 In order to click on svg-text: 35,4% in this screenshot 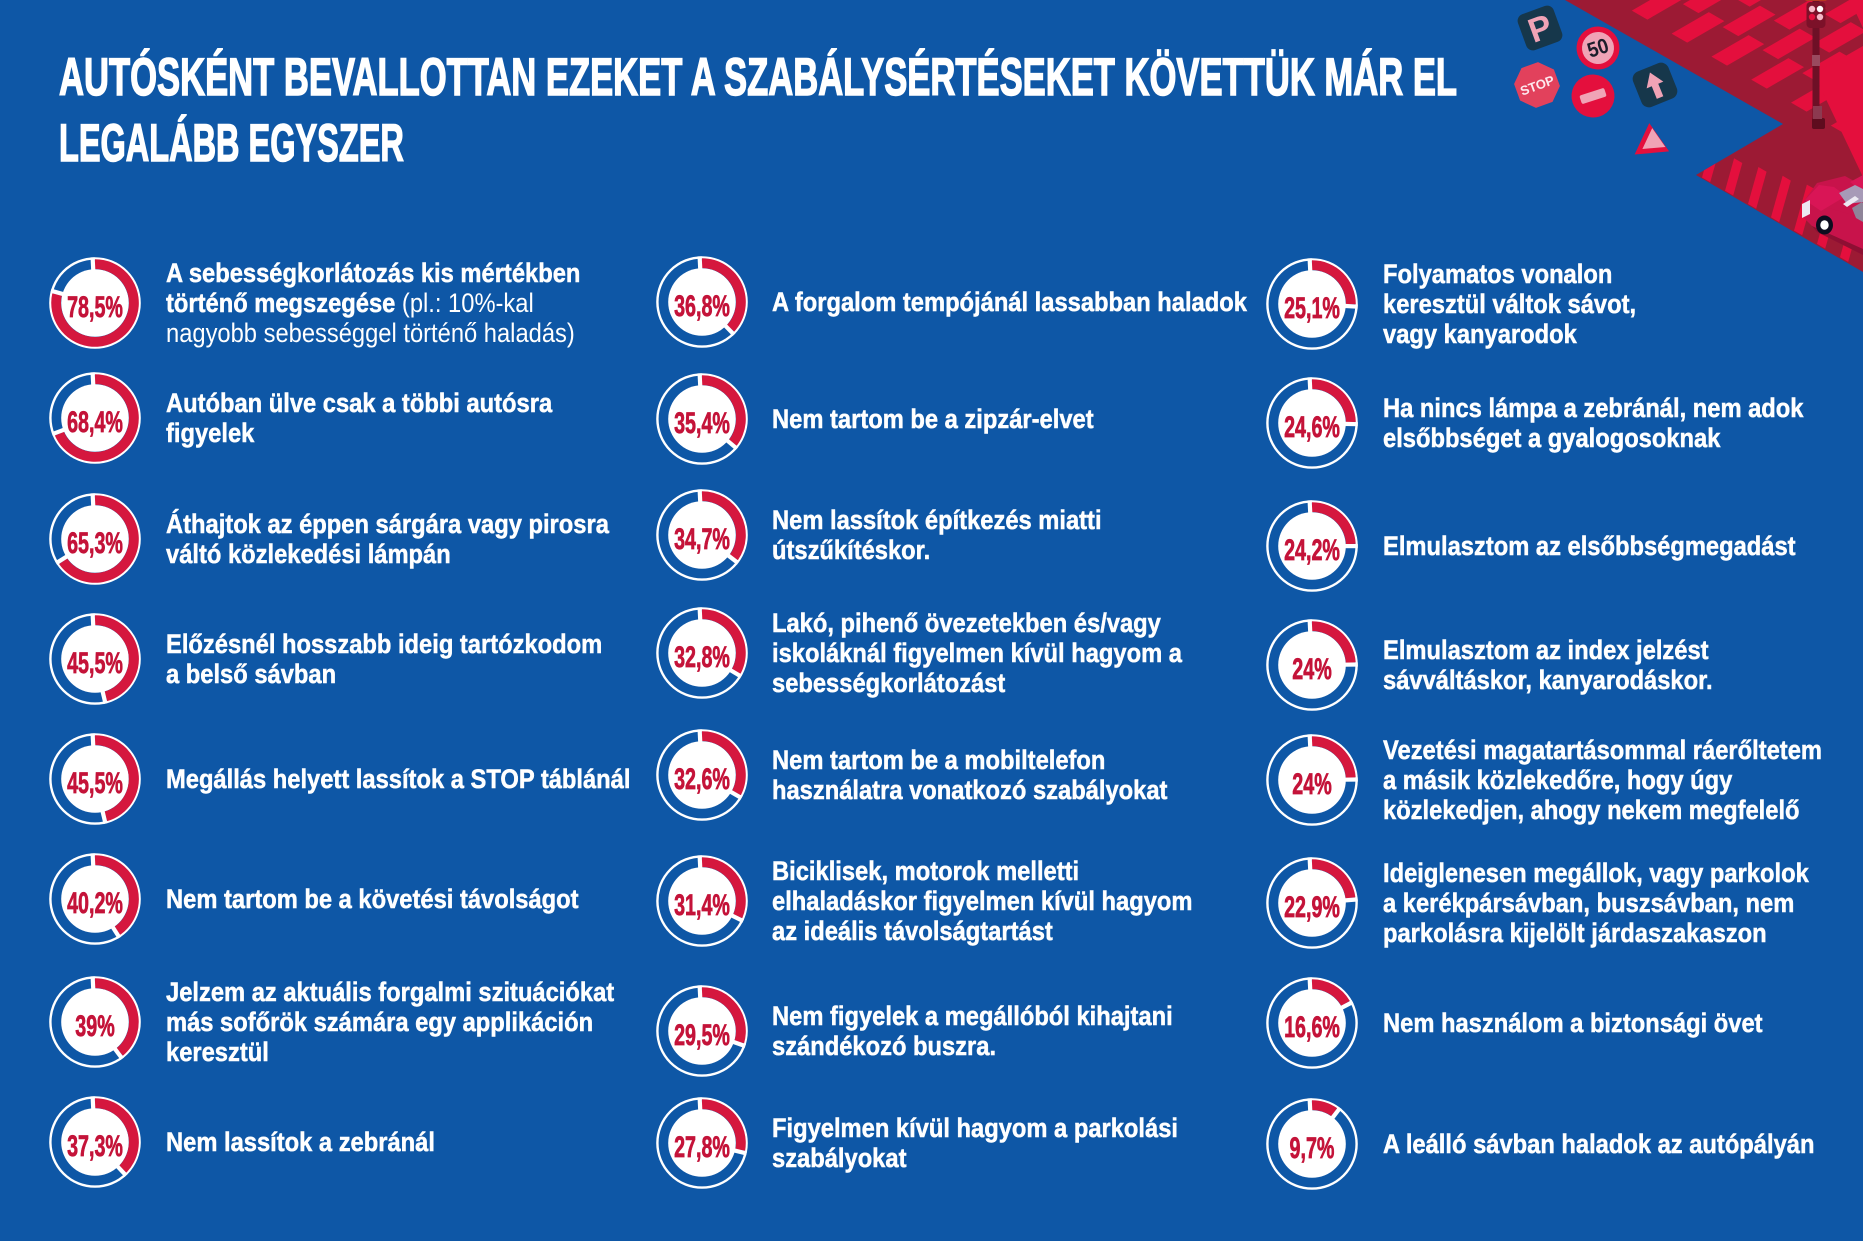, I will do `click(702, 423)`.